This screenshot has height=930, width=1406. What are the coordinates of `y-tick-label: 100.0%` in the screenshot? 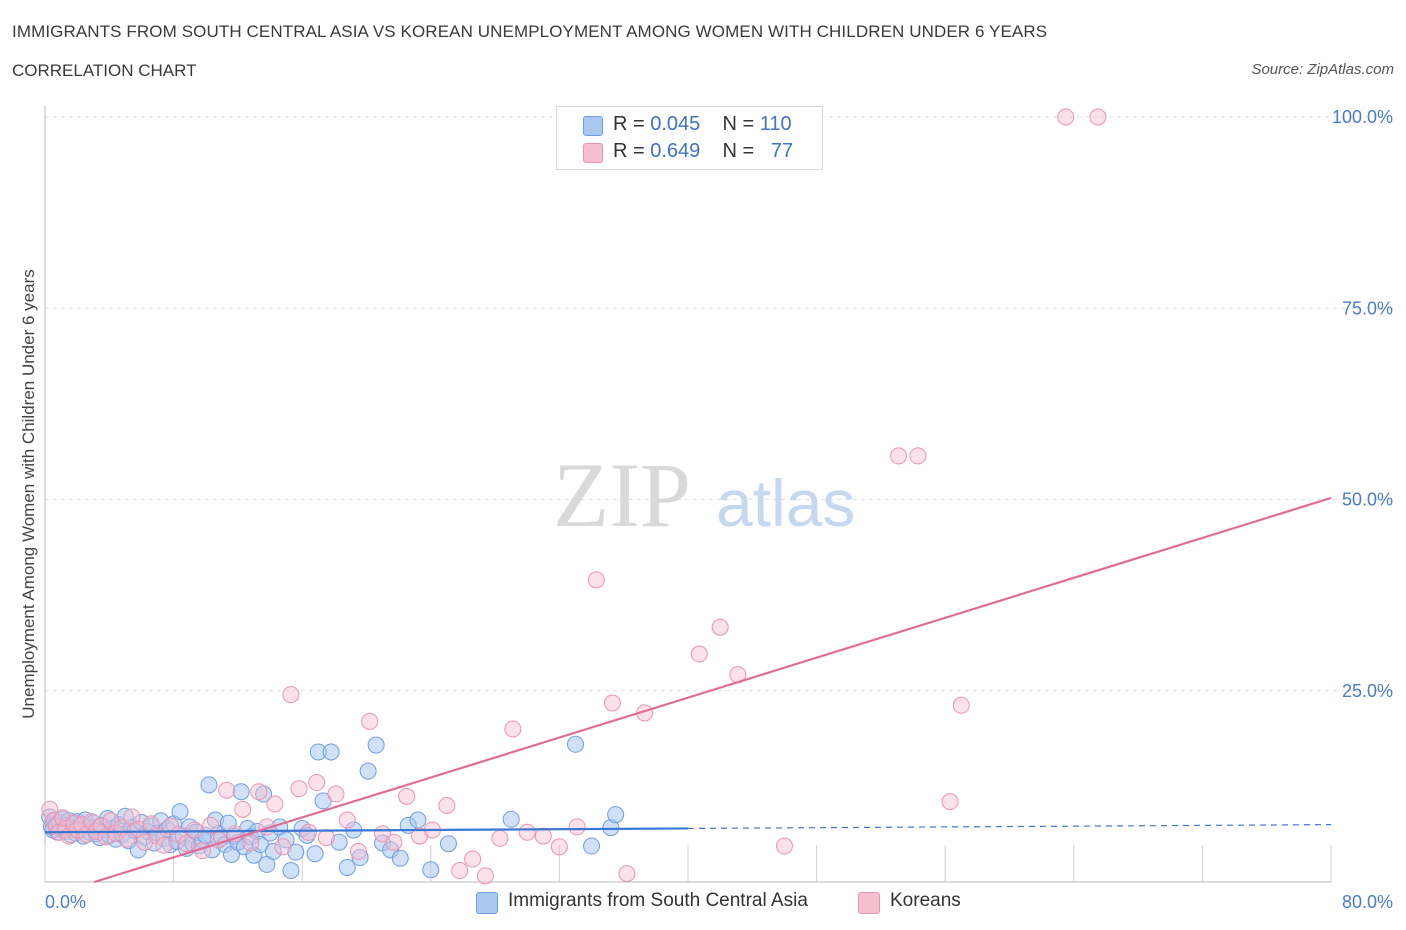 It's located at (1362, 117).